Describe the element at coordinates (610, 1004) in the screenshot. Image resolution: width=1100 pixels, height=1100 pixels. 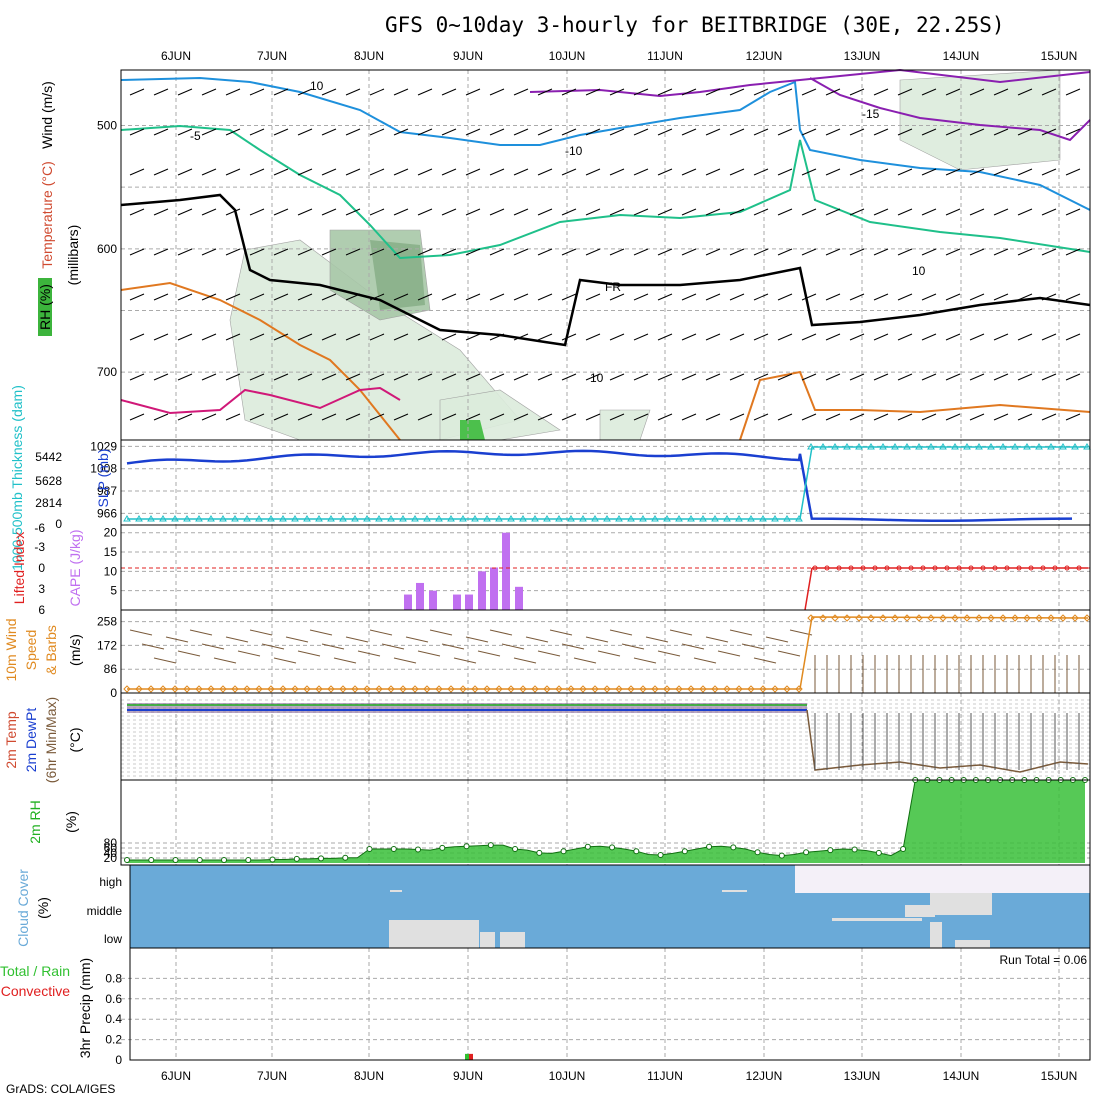
I see `precip-frame` at that location.